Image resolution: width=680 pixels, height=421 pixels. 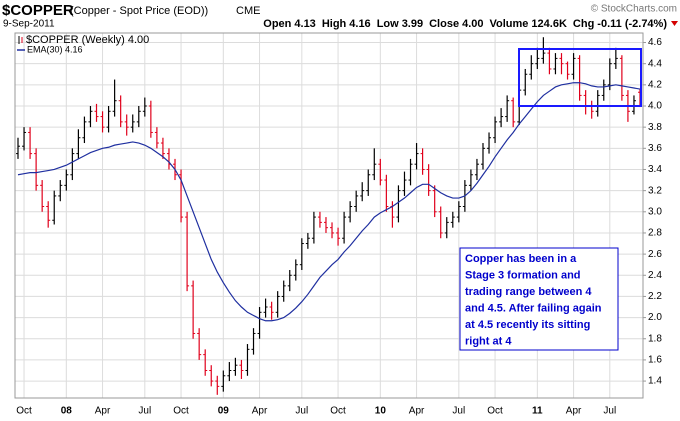 What do you see at coordinates (655, 148) in the screenshot?
I see `y-tick-label: 3.6` at bounding box center [655, 148].